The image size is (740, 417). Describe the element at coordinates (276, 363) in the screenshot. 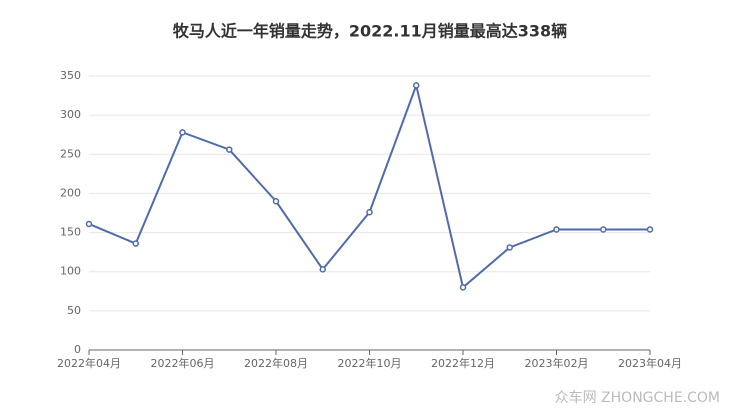

I see `x-tick-label: 2022年08月` at that location.